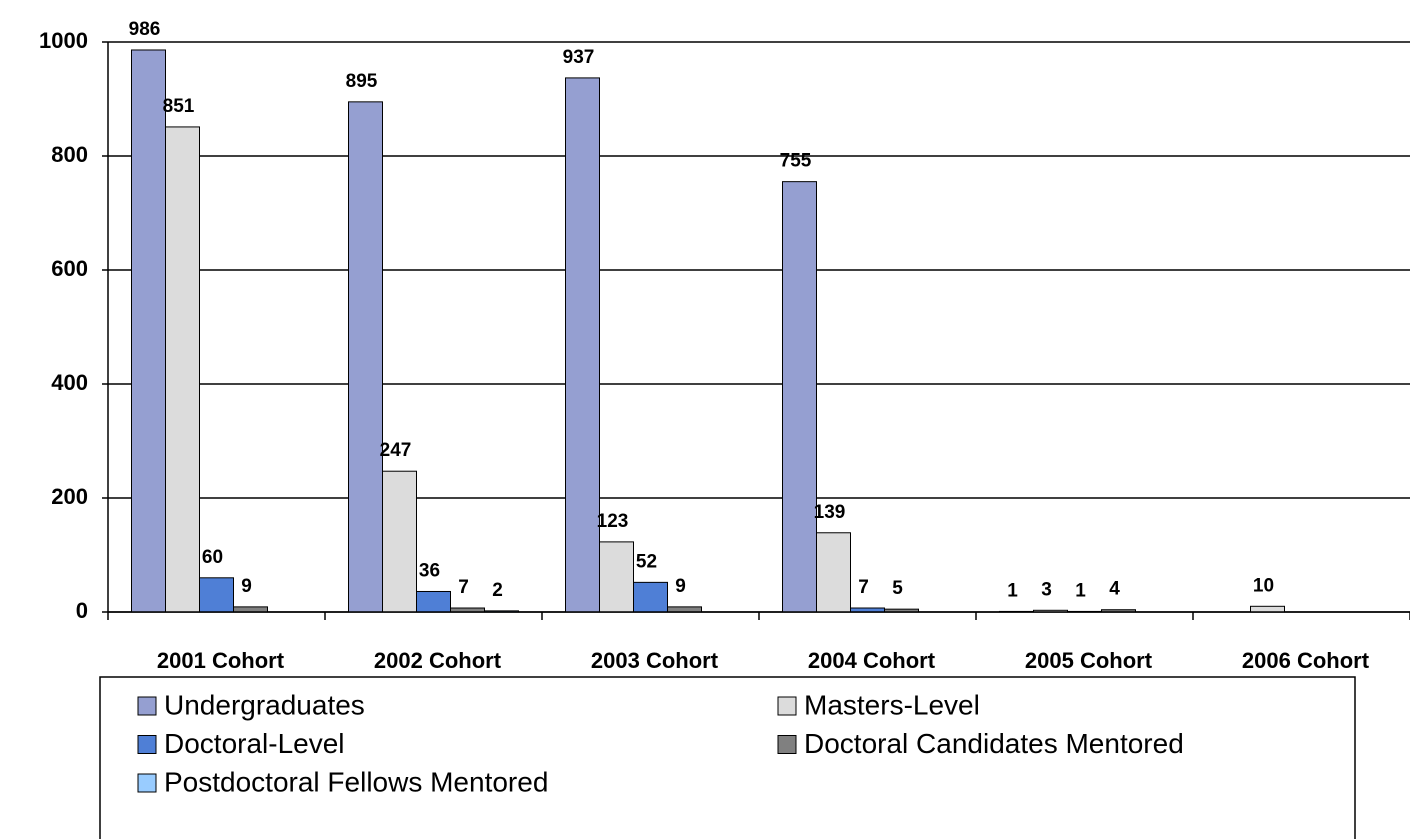 The image size is (1410, 839). What do you see at coordinates (1046, 589) in the screenshot?
I see `data-label: 3` at bounding box center [1046, 589].